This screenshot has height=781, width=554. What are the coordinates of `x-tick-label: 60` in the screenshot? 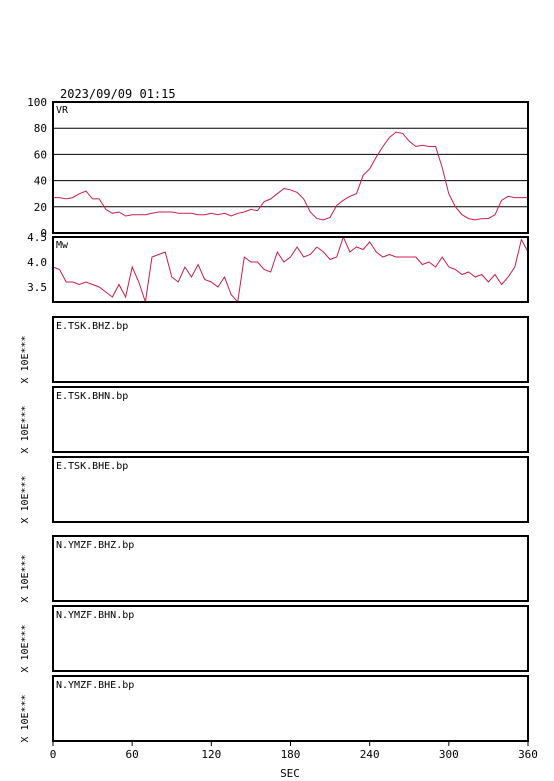 It's located at (132, 754).